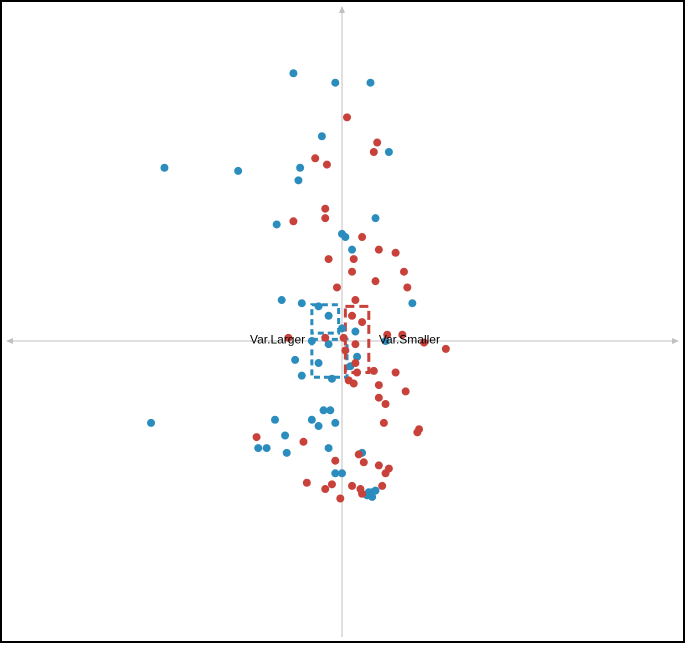 This screenshot has width=685, height=648. I want to click on x-axis-arrow-left, so click(9, 341).